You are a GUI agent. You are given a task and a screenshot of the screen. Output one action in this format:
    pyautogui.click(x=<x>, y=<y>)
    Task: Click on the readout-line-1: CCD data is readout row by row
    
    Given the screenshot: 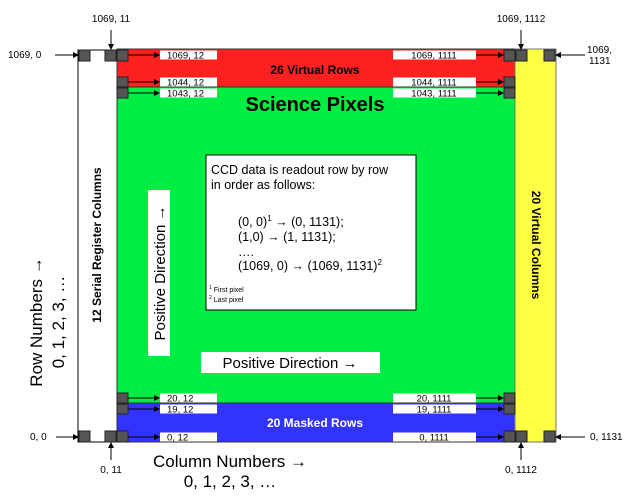 What is the action you would take?
    pyautogui.click(x=300, y=170)
    